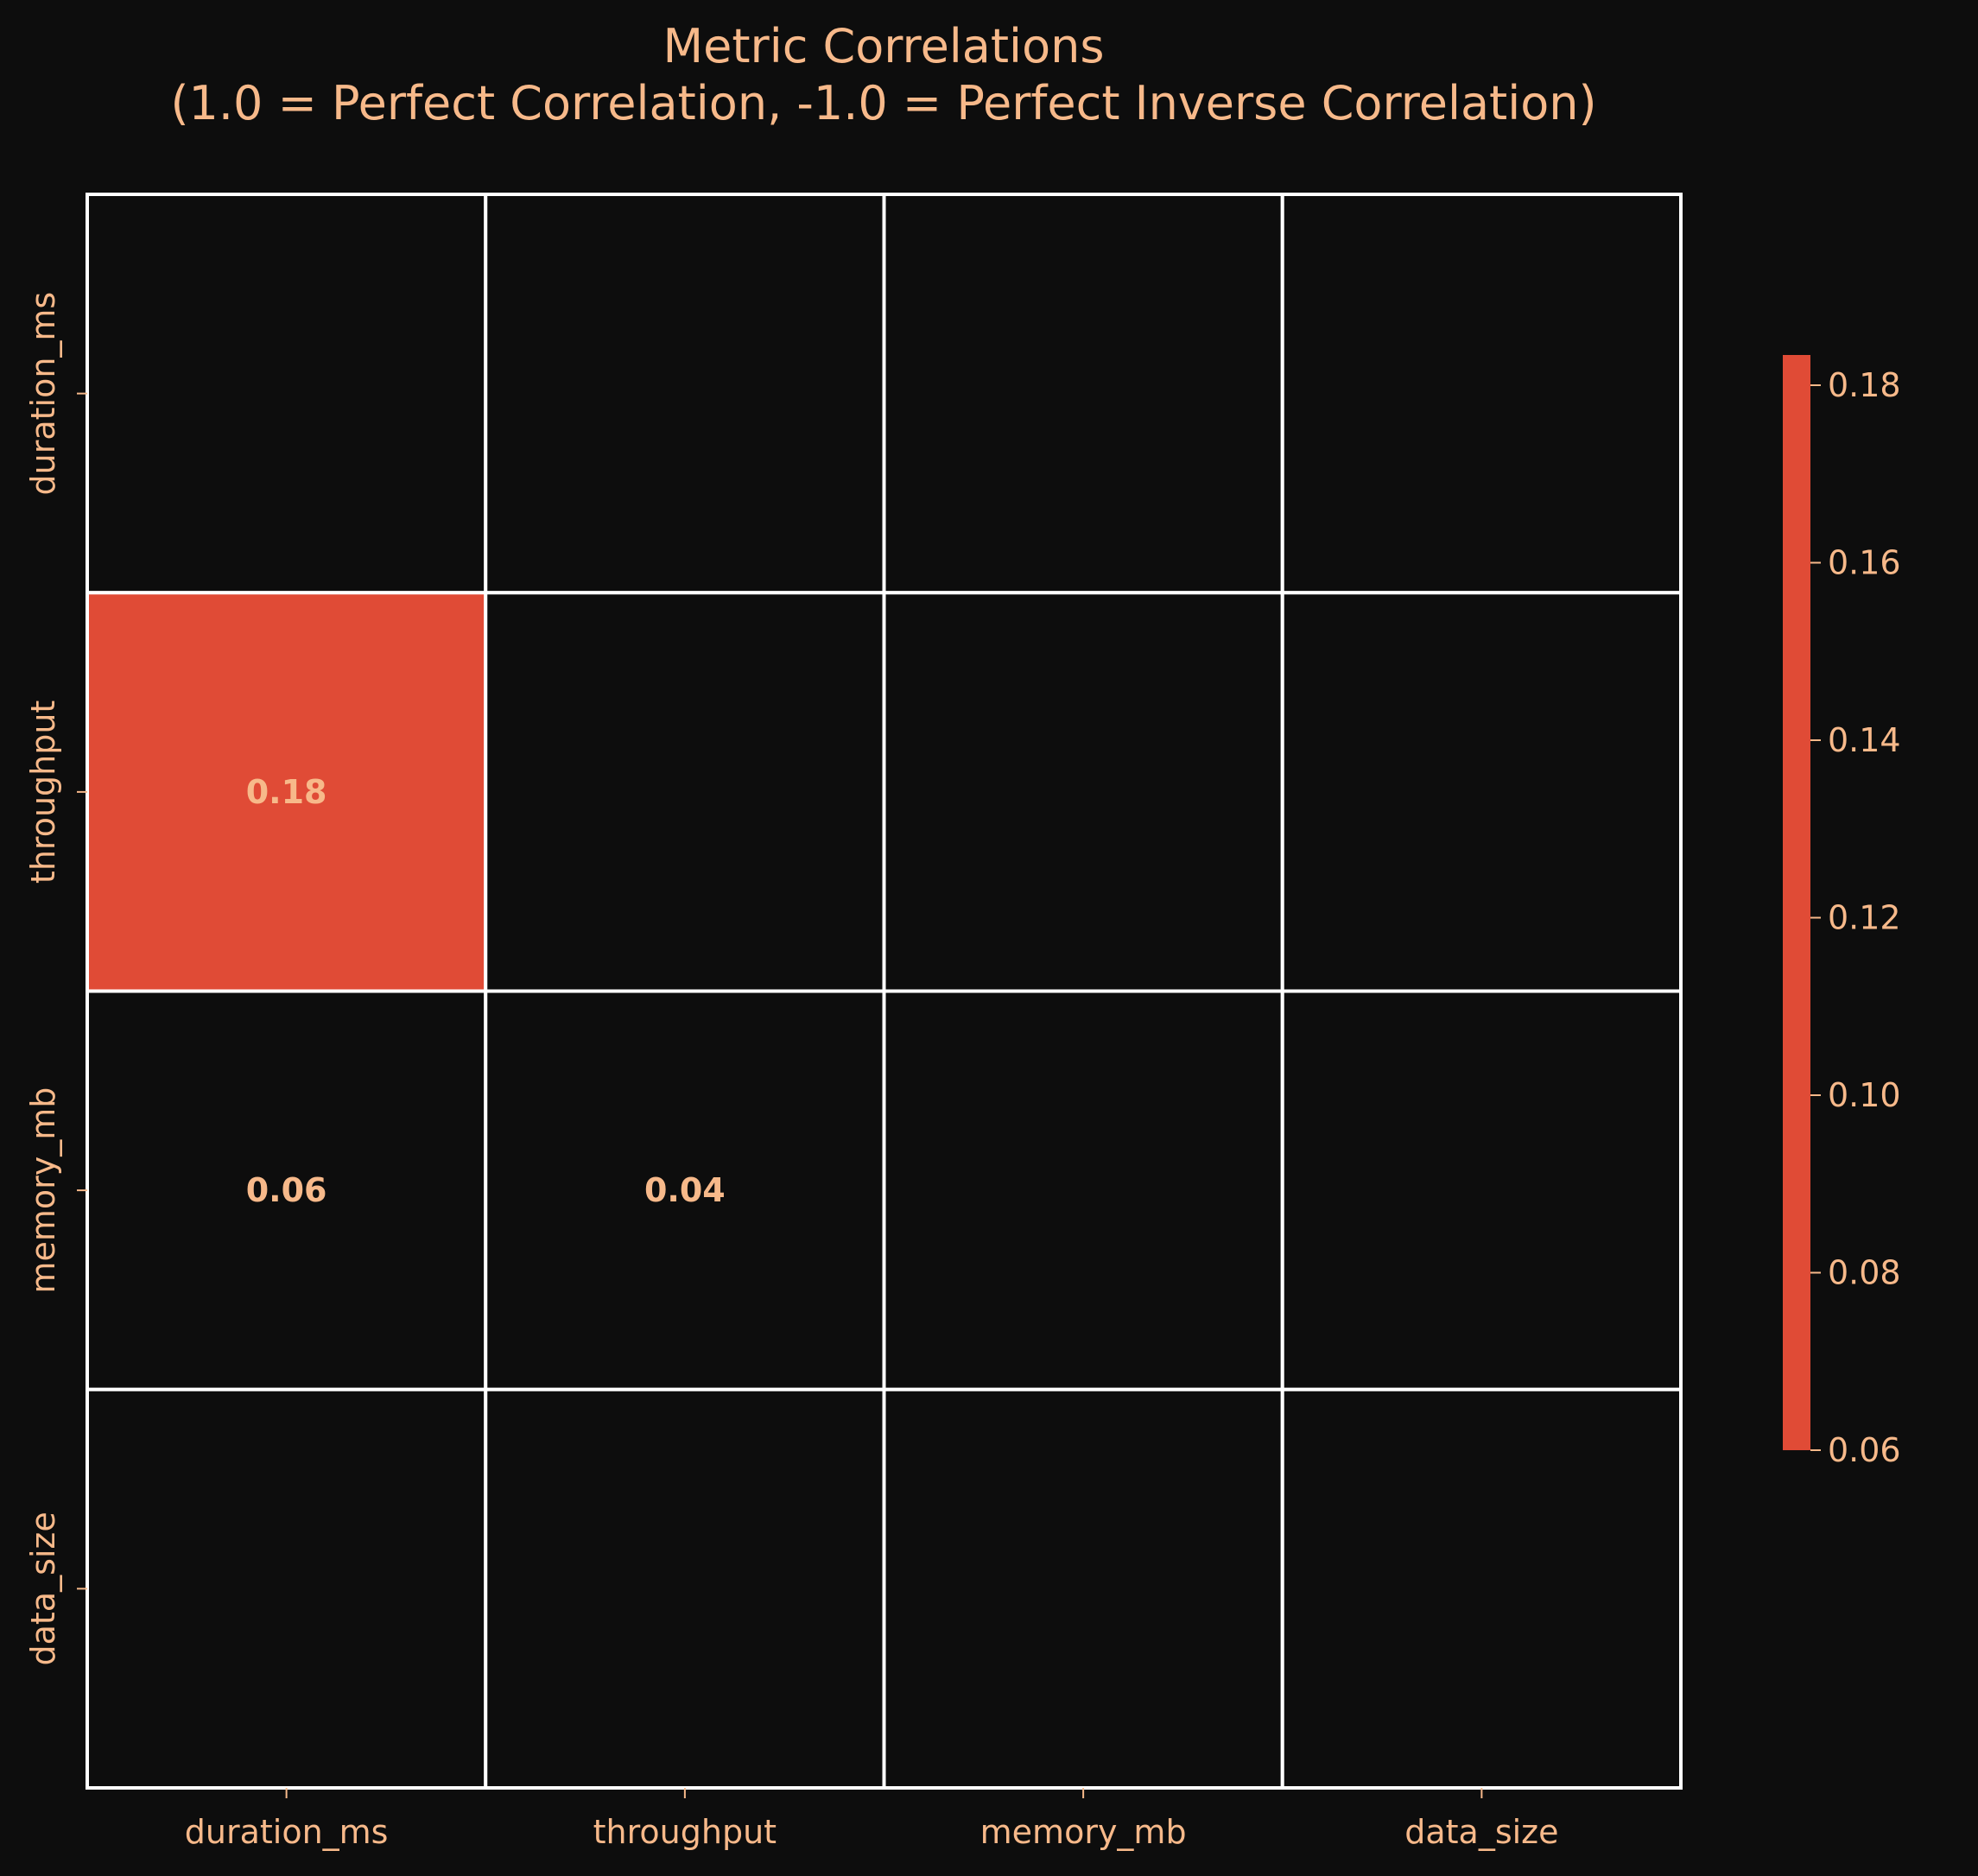  I want to click on heatmap-cell-memory_mb-throughput, so click(685, 1190).